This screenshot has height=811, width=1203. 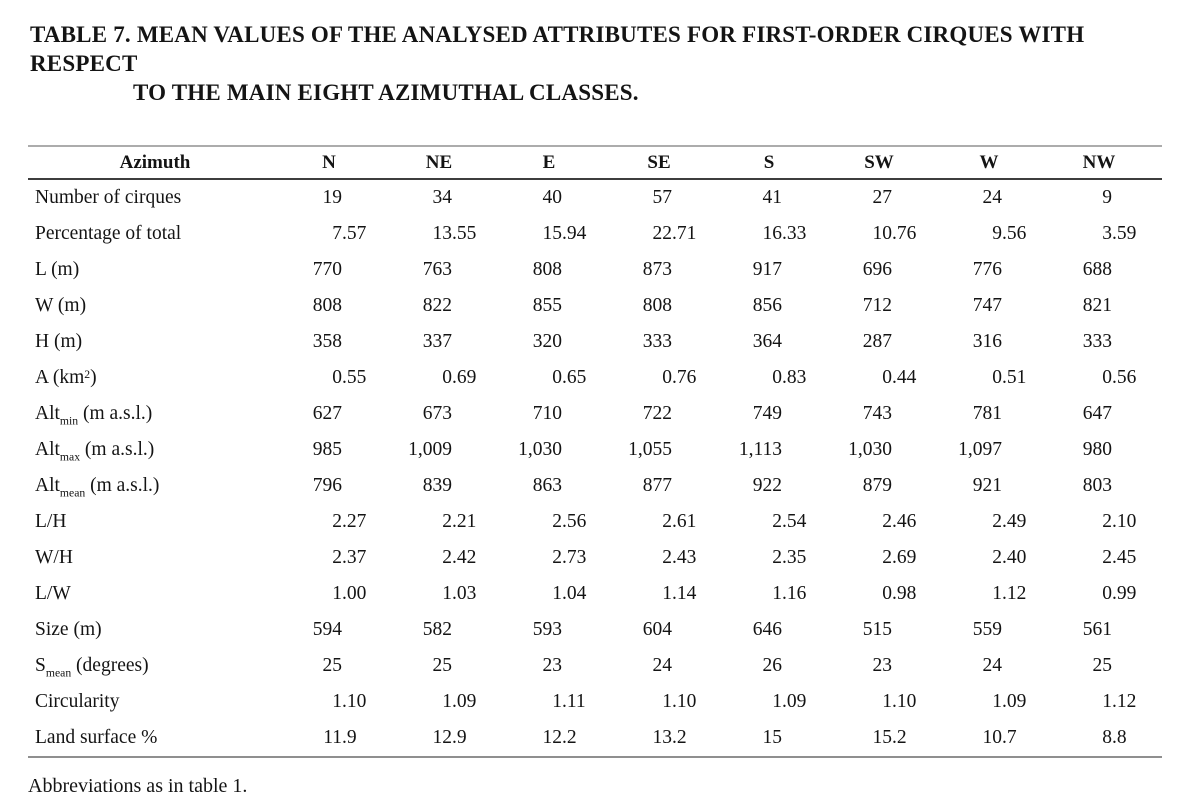 What do you see at coordinates (595, 163) in the screenshot?
I see `table-header-row: Azimuth N NE E SE S SW W NW` at bounding box center [595, 163].